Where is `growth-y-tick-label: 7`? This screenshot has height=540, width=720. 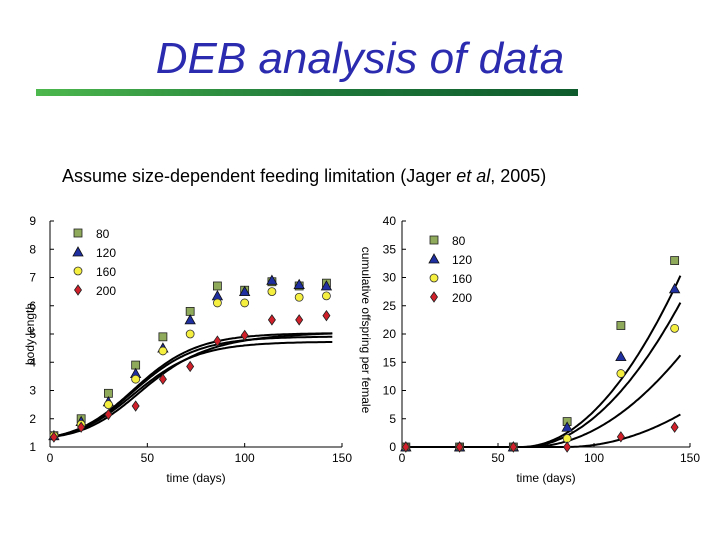
growth-y-tick-label: 7 is located at coordinates (32, 278).